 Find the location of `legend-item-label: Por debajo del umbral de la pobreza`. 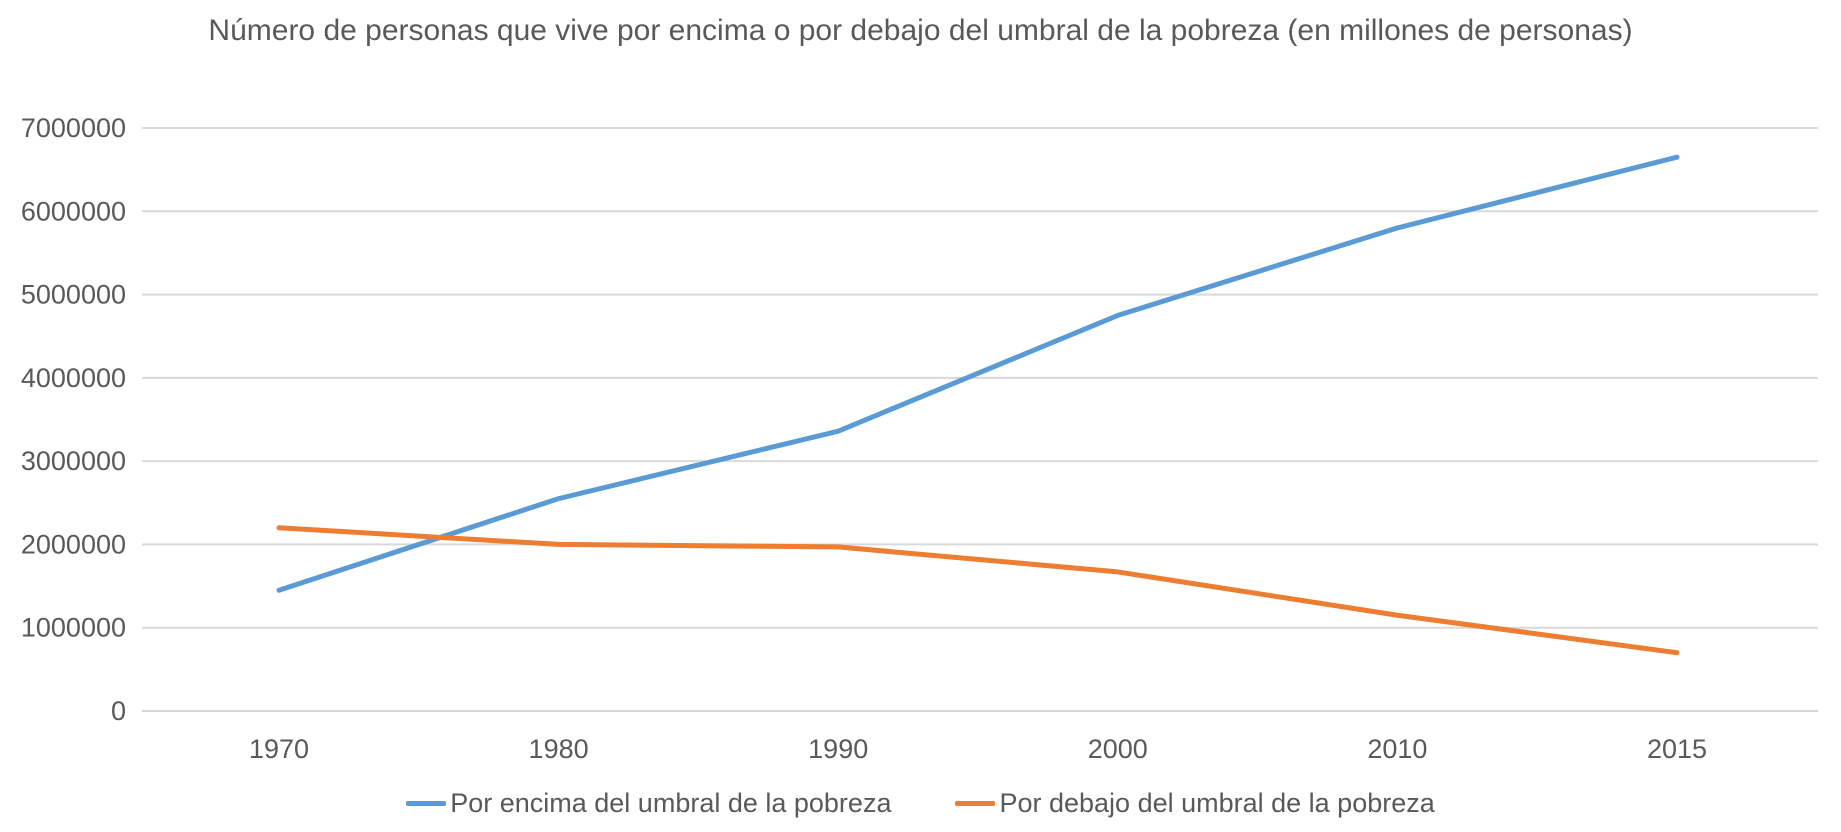

legend-item-label: Por debajo del umbral de la pobreza is located at coordinates (1217, 803).